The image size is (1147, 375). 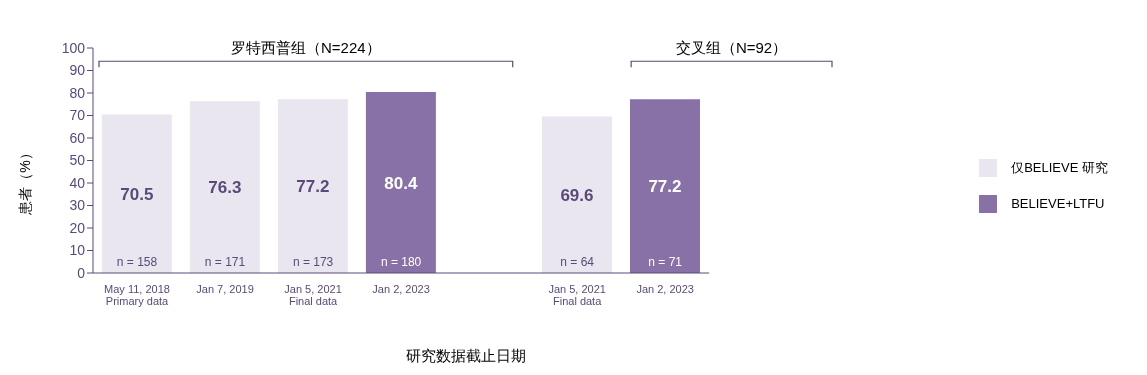 What do you see at coordinates (77, 160) in the screenshot?
I see `y-tick-label: 50` at bounding box center [77, 160].